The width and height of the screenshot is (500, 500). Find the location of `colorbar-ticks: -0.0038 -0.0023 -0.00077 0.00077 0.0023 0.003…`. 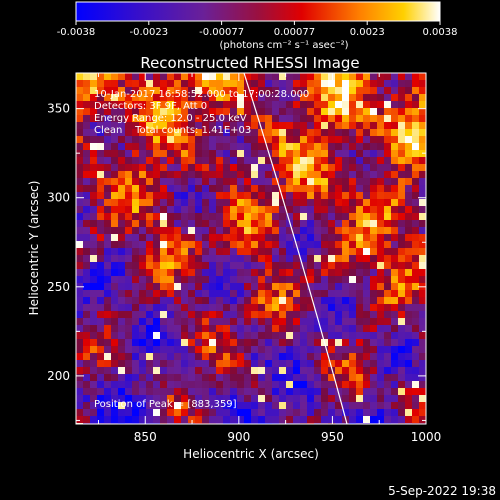

colorbar-ticks: -0.0038 -0.0023 -0.00077 0.00077 0.0023 0.003… is located at coordinates (257, 29).